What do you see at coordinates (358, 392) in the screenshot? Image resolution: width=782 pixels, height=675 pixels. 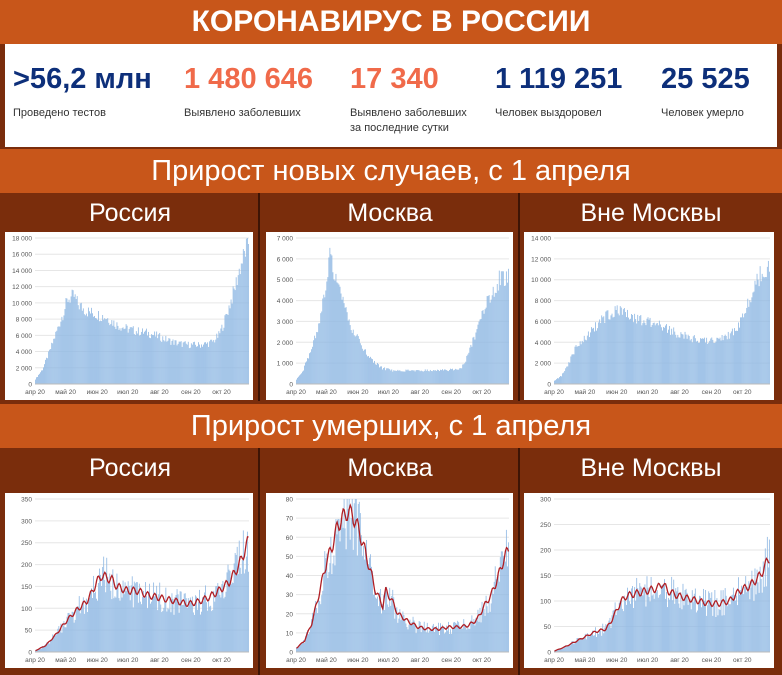 I see `x-tick-label: июн 20` at bounding box center [358, 392].